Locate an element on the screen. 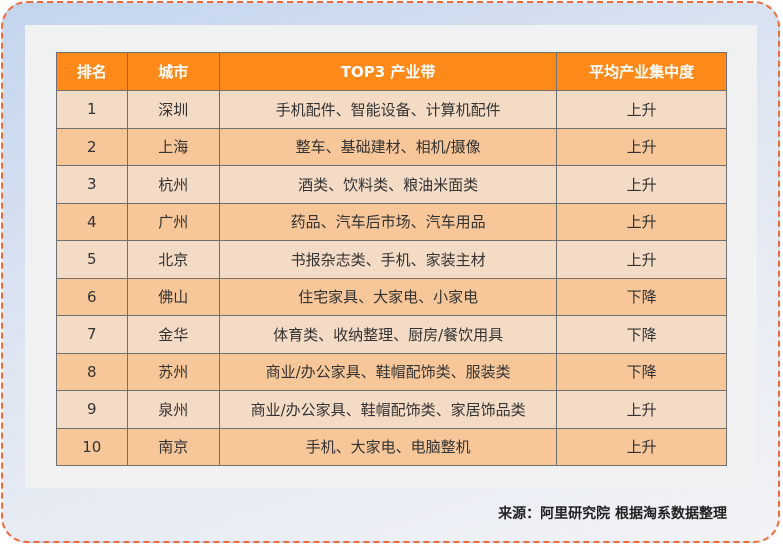 The width and height of the screenshot is (783, 546). table-row: 4 广州 药品、汽车后市场、汽车用品 上升 is located at coordinates (391, 221).